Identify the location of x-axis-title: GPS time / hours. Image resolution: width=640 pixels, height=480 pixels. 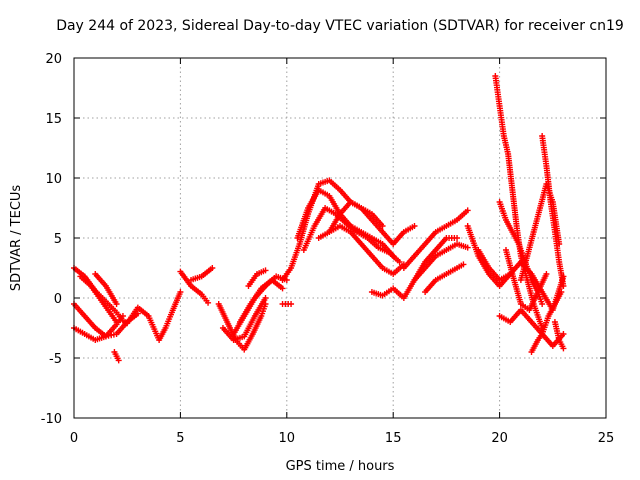
(340, 466).